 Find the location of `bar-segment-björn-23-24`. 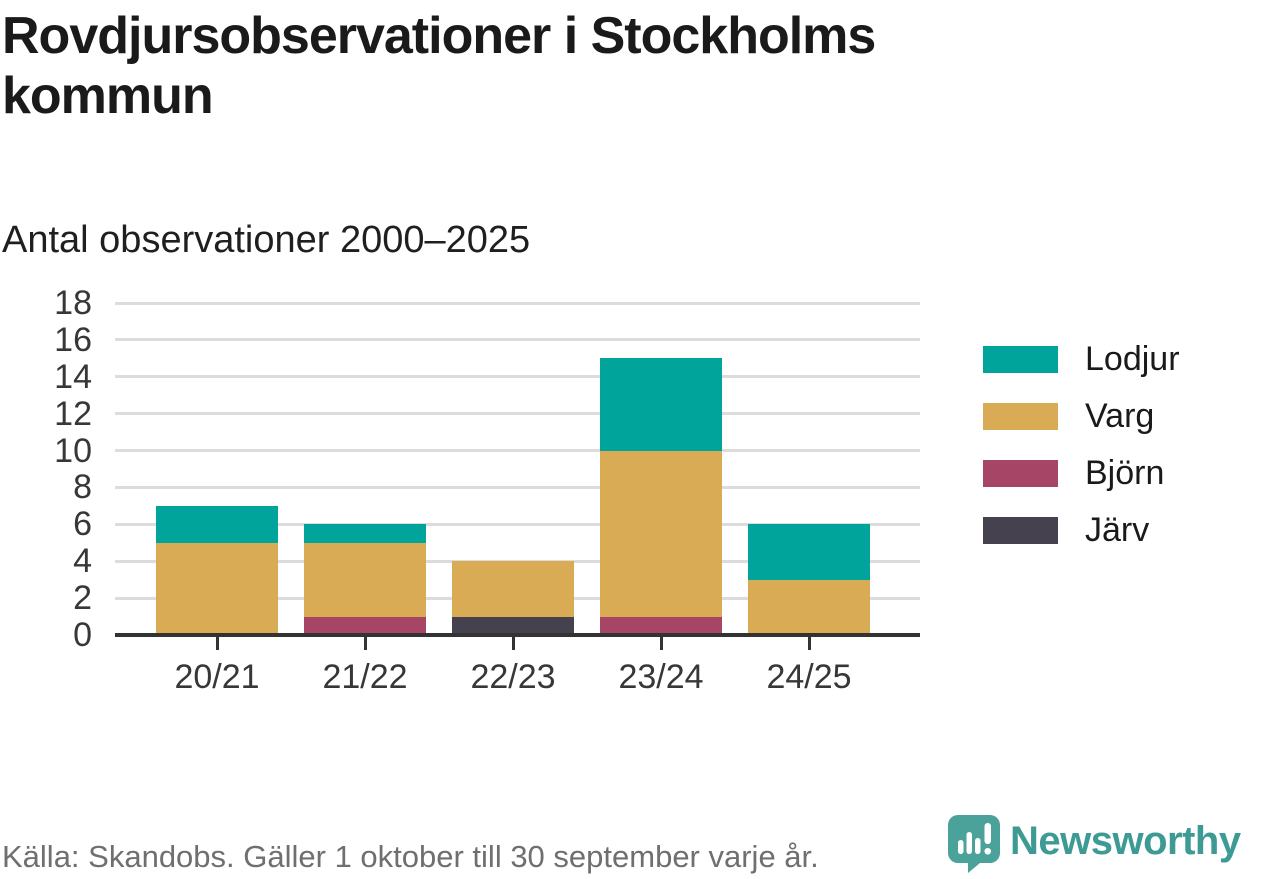

bar-segment-björn-23-24 is located at coordinates (661, 625).